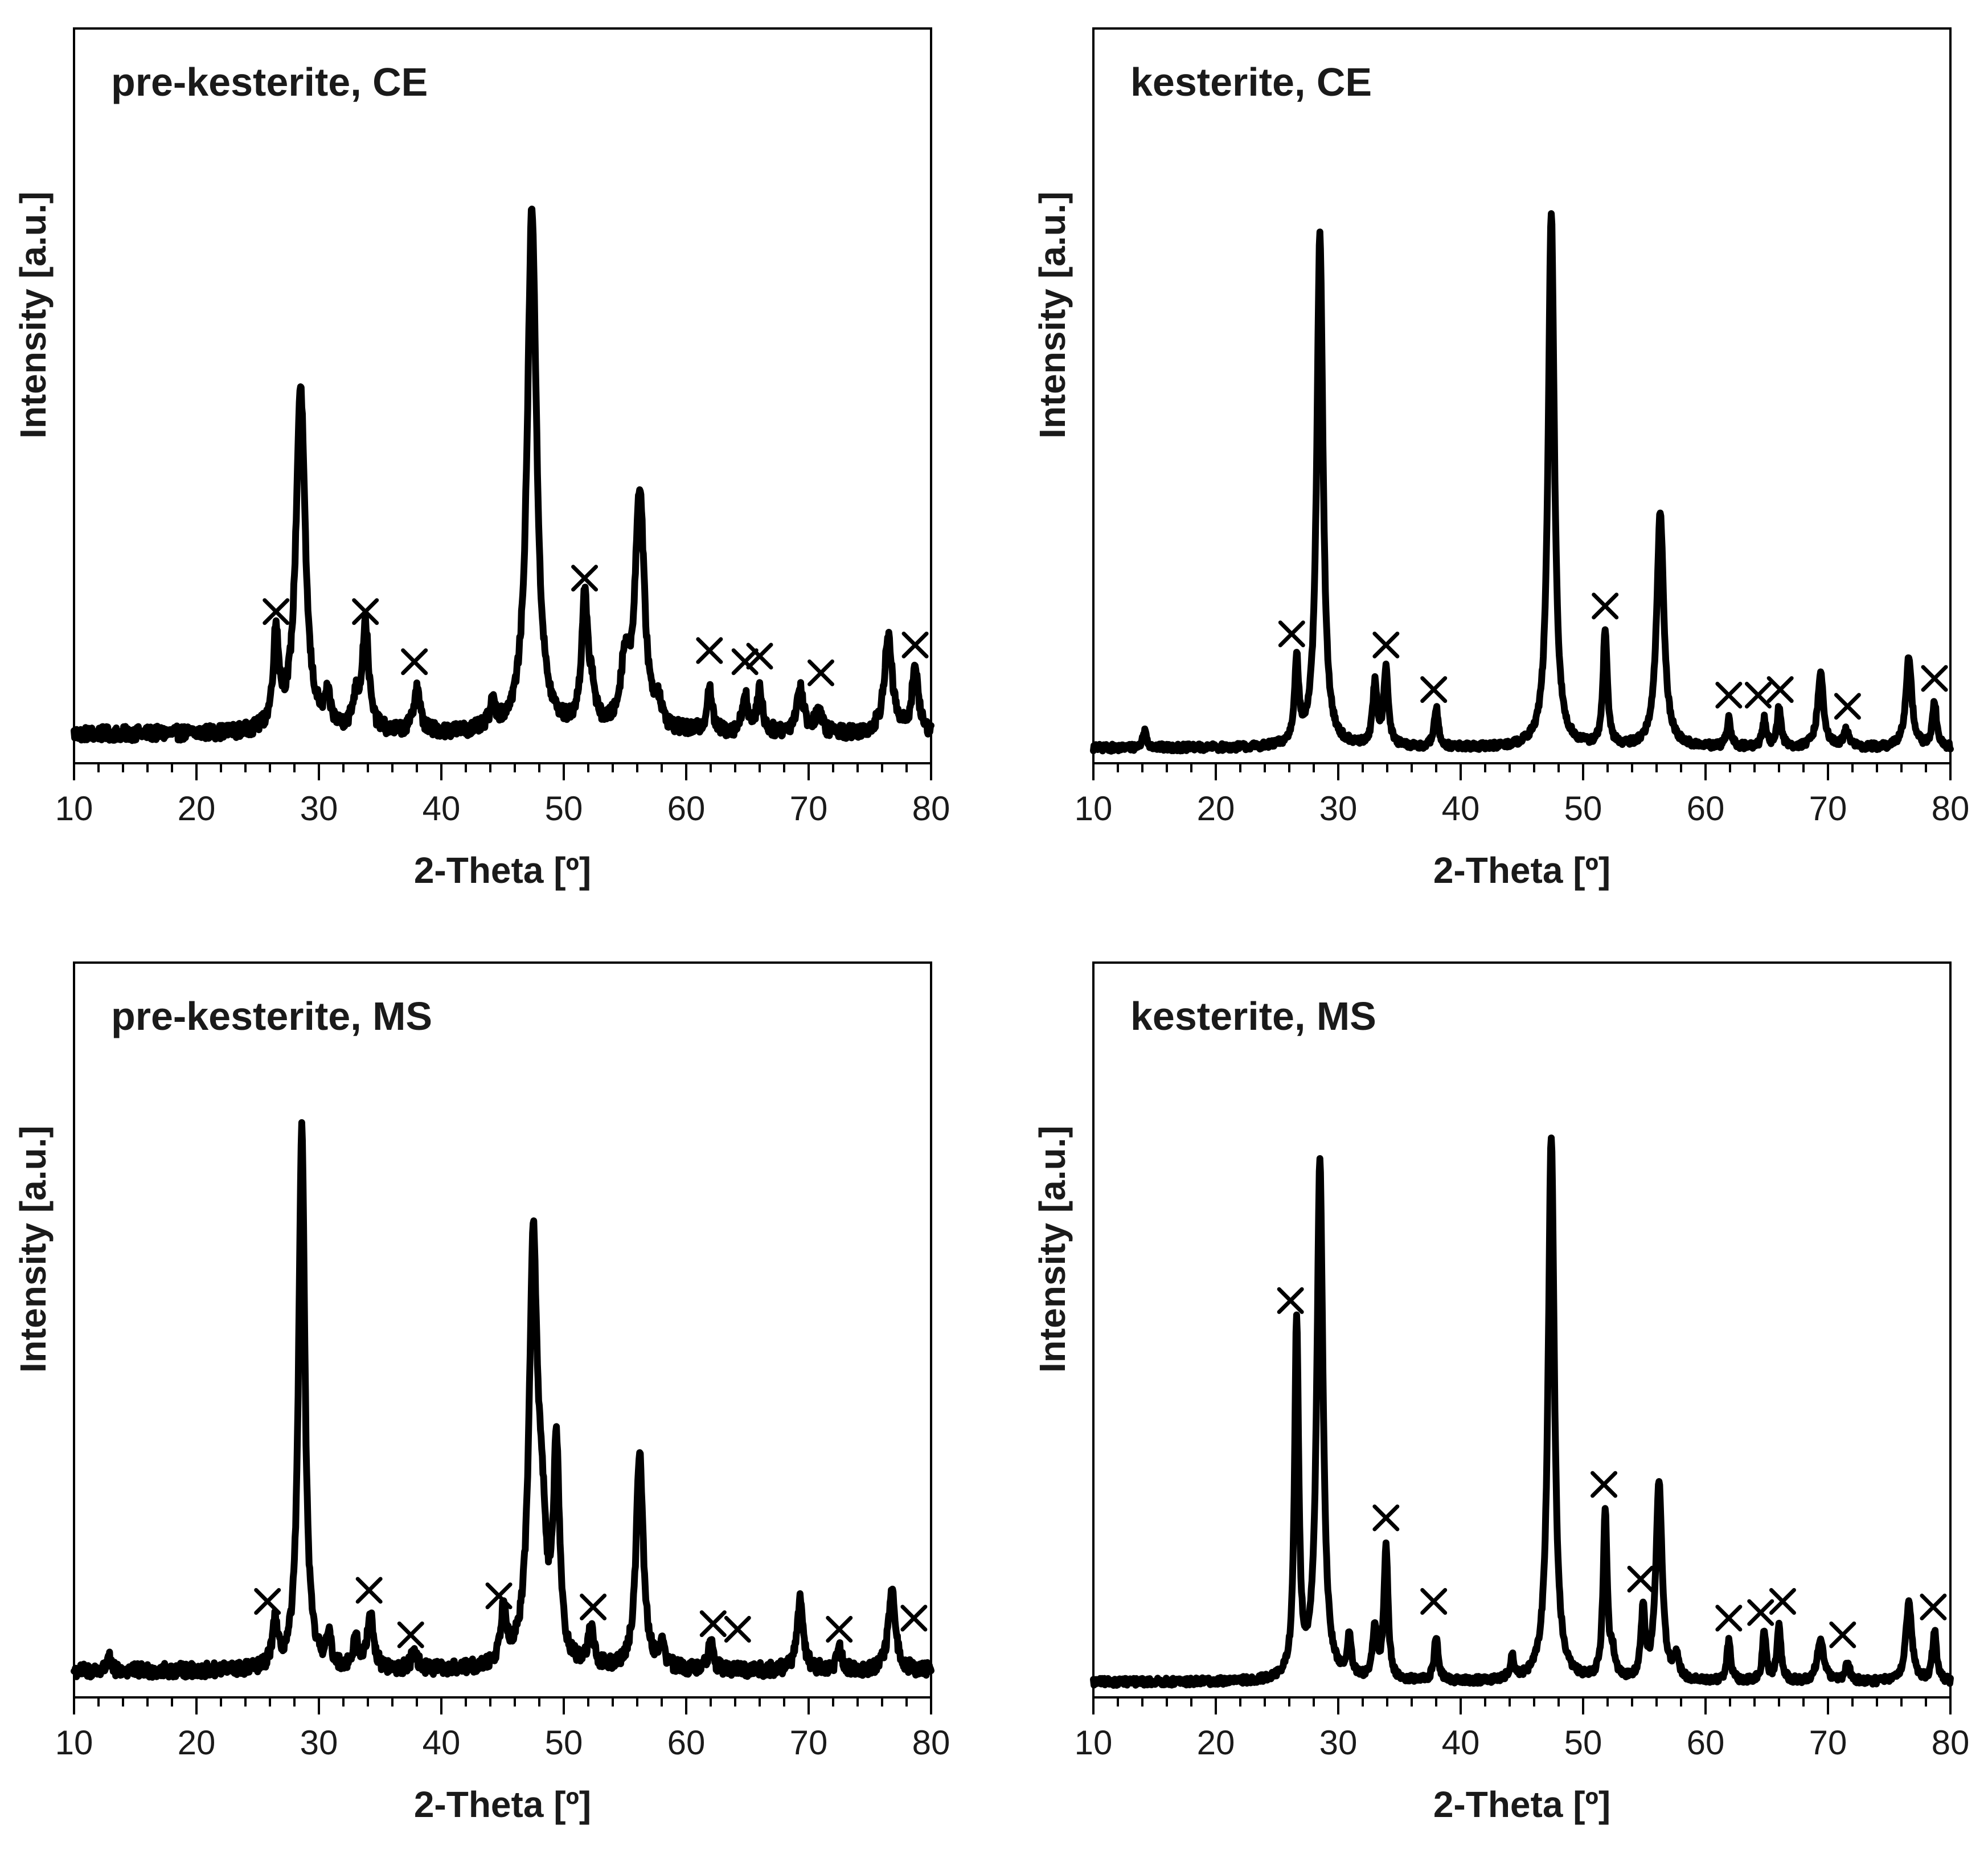 This screenshot has width=1988, height=1862. What do you see at coordinates (1052, 1249) in the screenshot?
I see `y-axis-label: Intensity [a.u.]` at bounding box center [1052, 1249].